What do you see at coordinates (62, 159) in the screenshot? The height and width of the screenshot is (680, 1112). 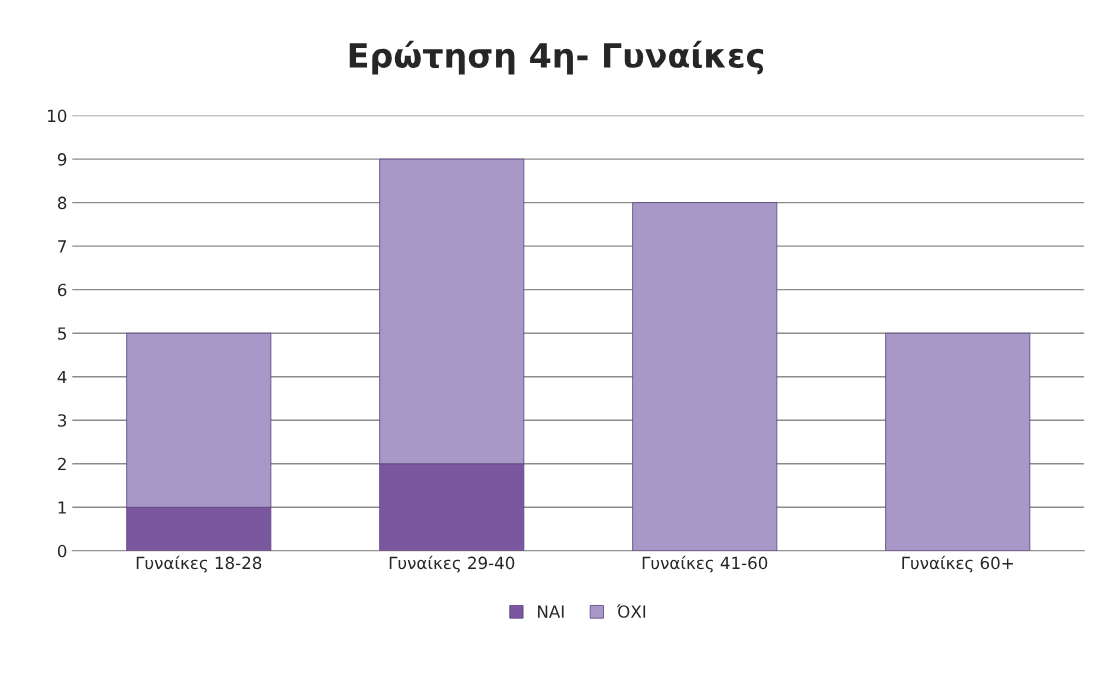 I see `y-tick-label: 9` at bounding box center [62, 159].